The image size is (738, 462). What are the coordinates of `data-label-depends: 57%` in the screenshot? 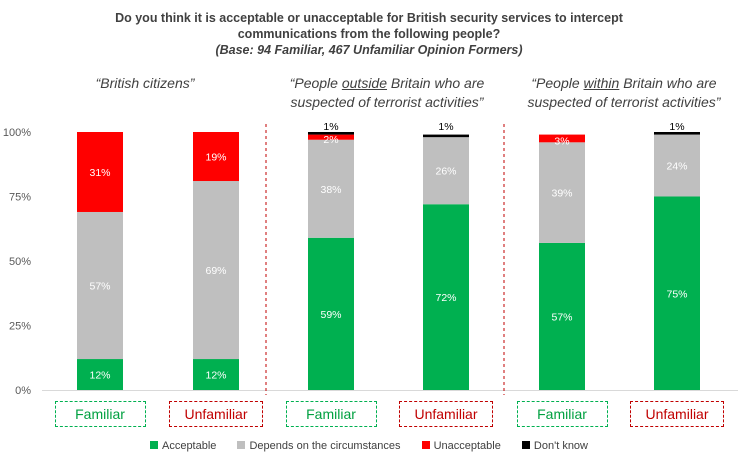 It's located at (99, 287).